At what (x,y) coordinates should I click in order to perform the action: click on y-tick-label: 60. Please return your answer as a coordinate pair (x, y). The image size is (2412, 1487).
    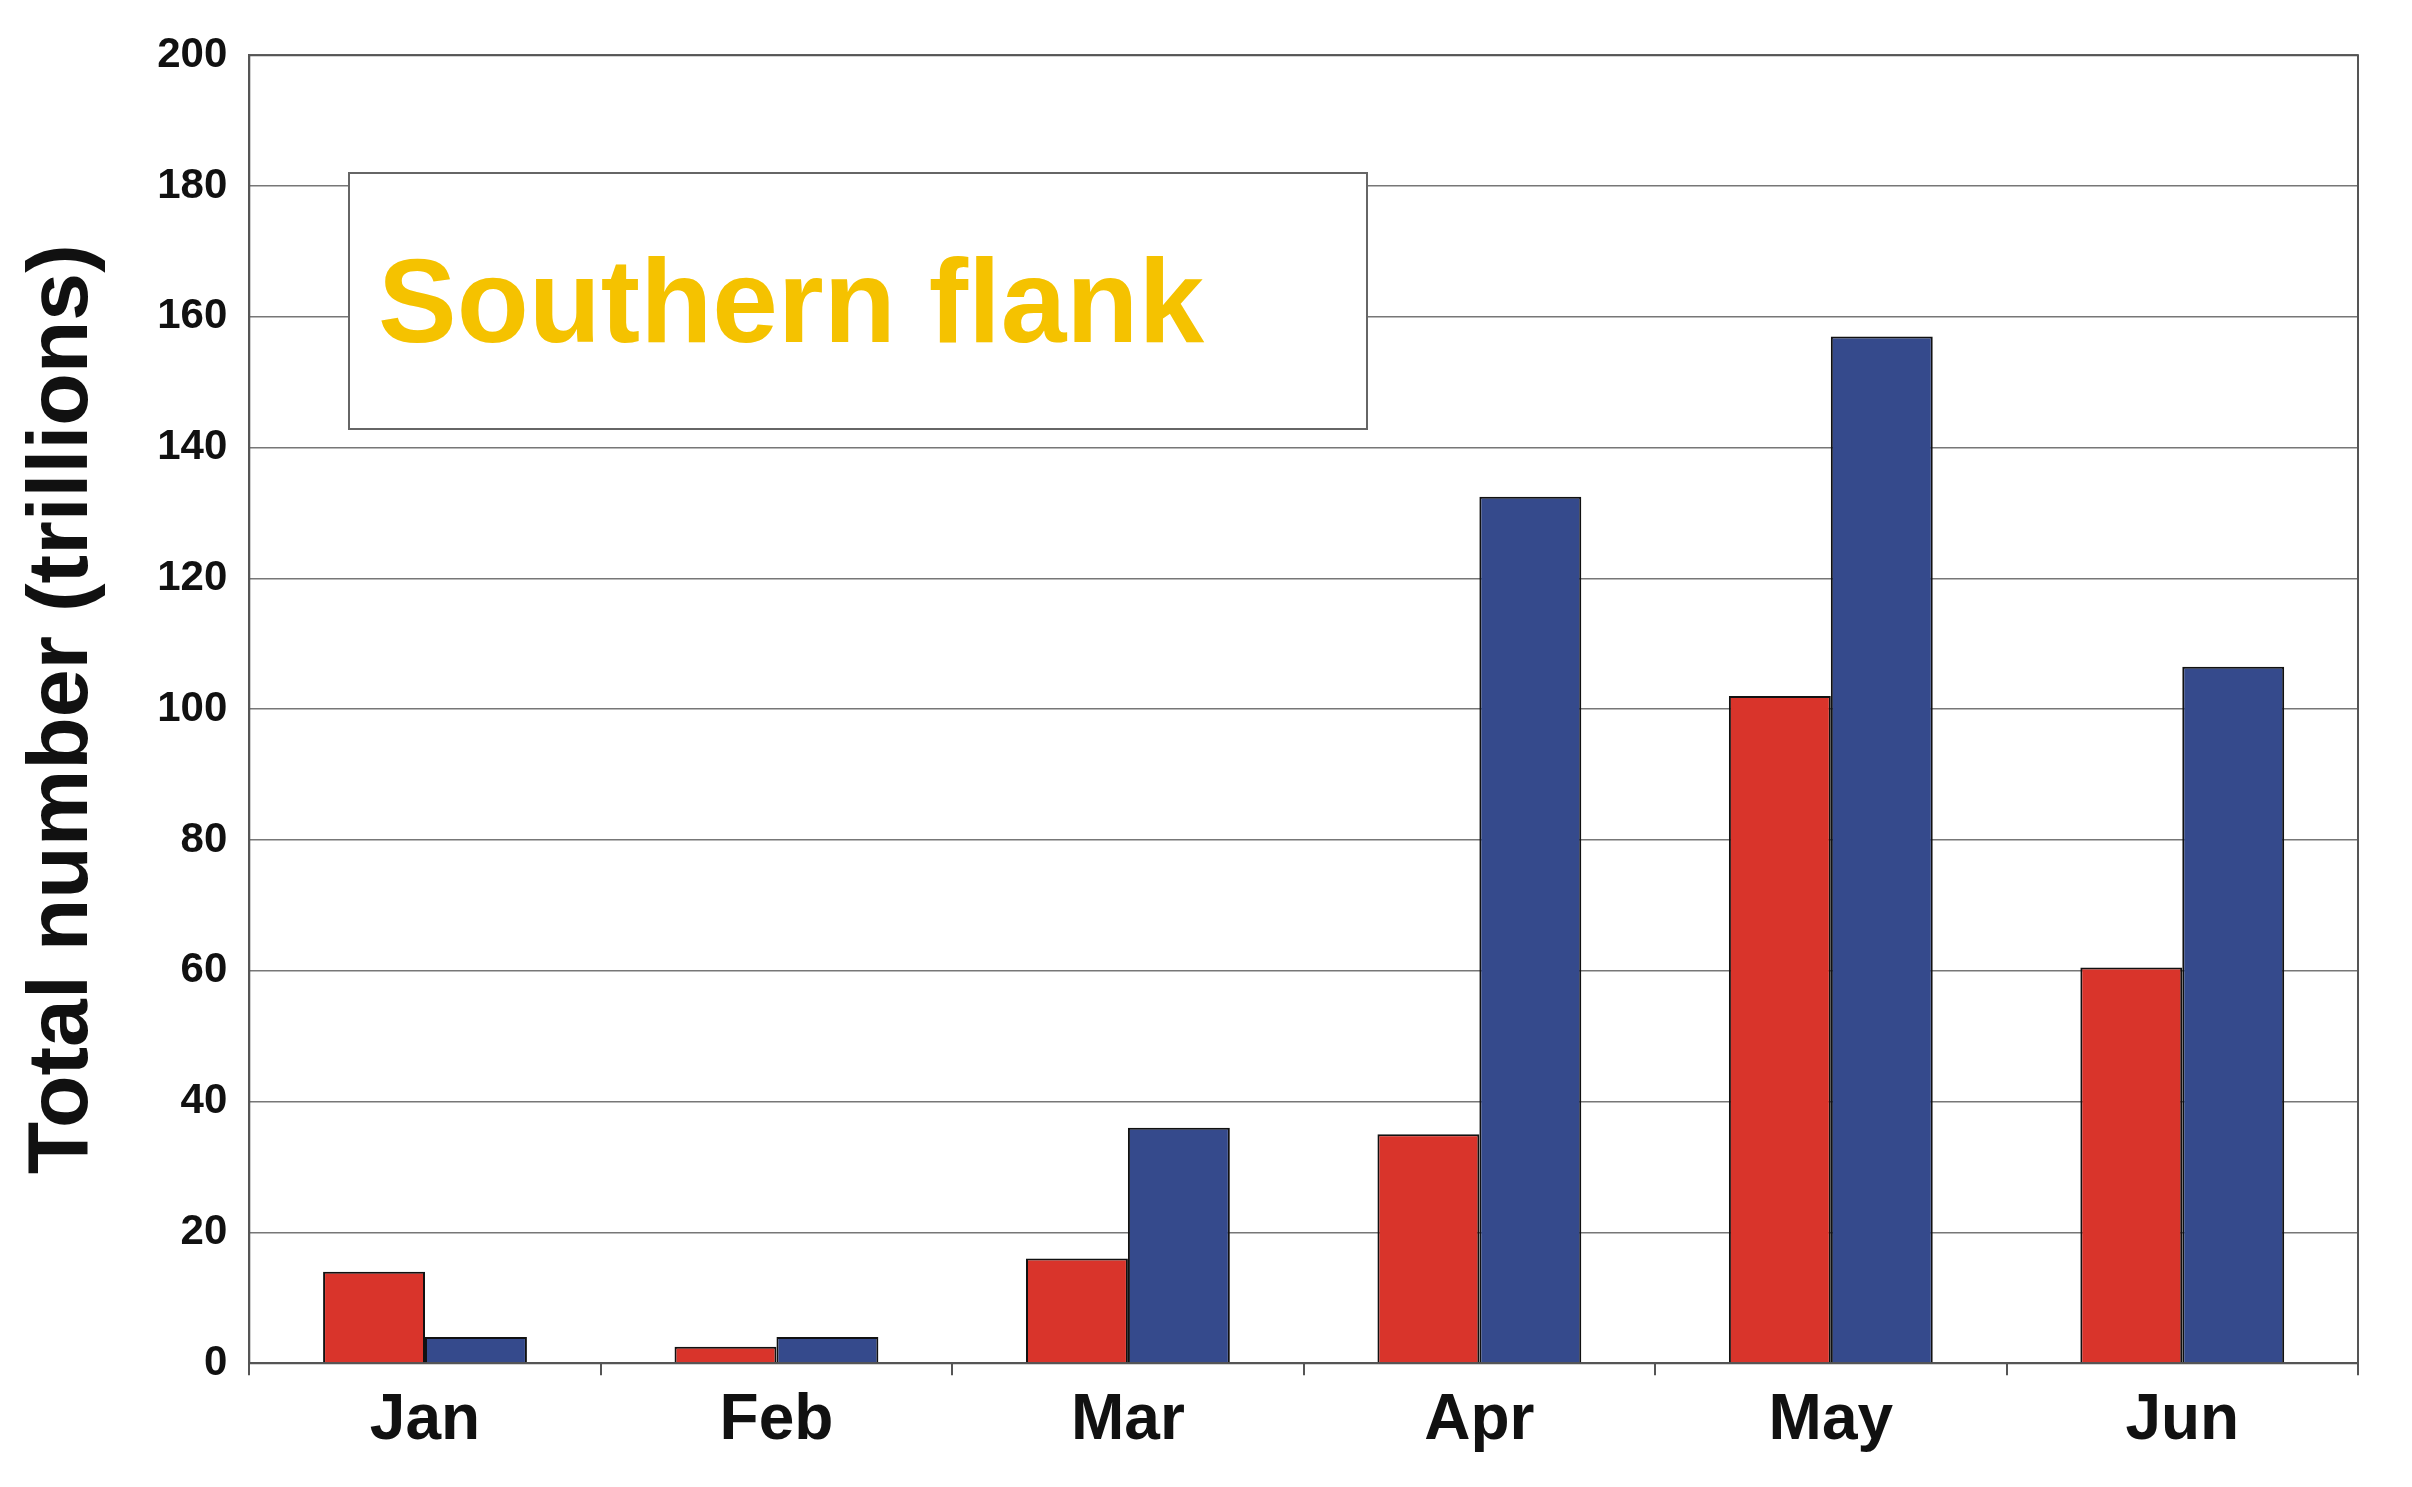
    Looking at the image, I should click on (204, 968).